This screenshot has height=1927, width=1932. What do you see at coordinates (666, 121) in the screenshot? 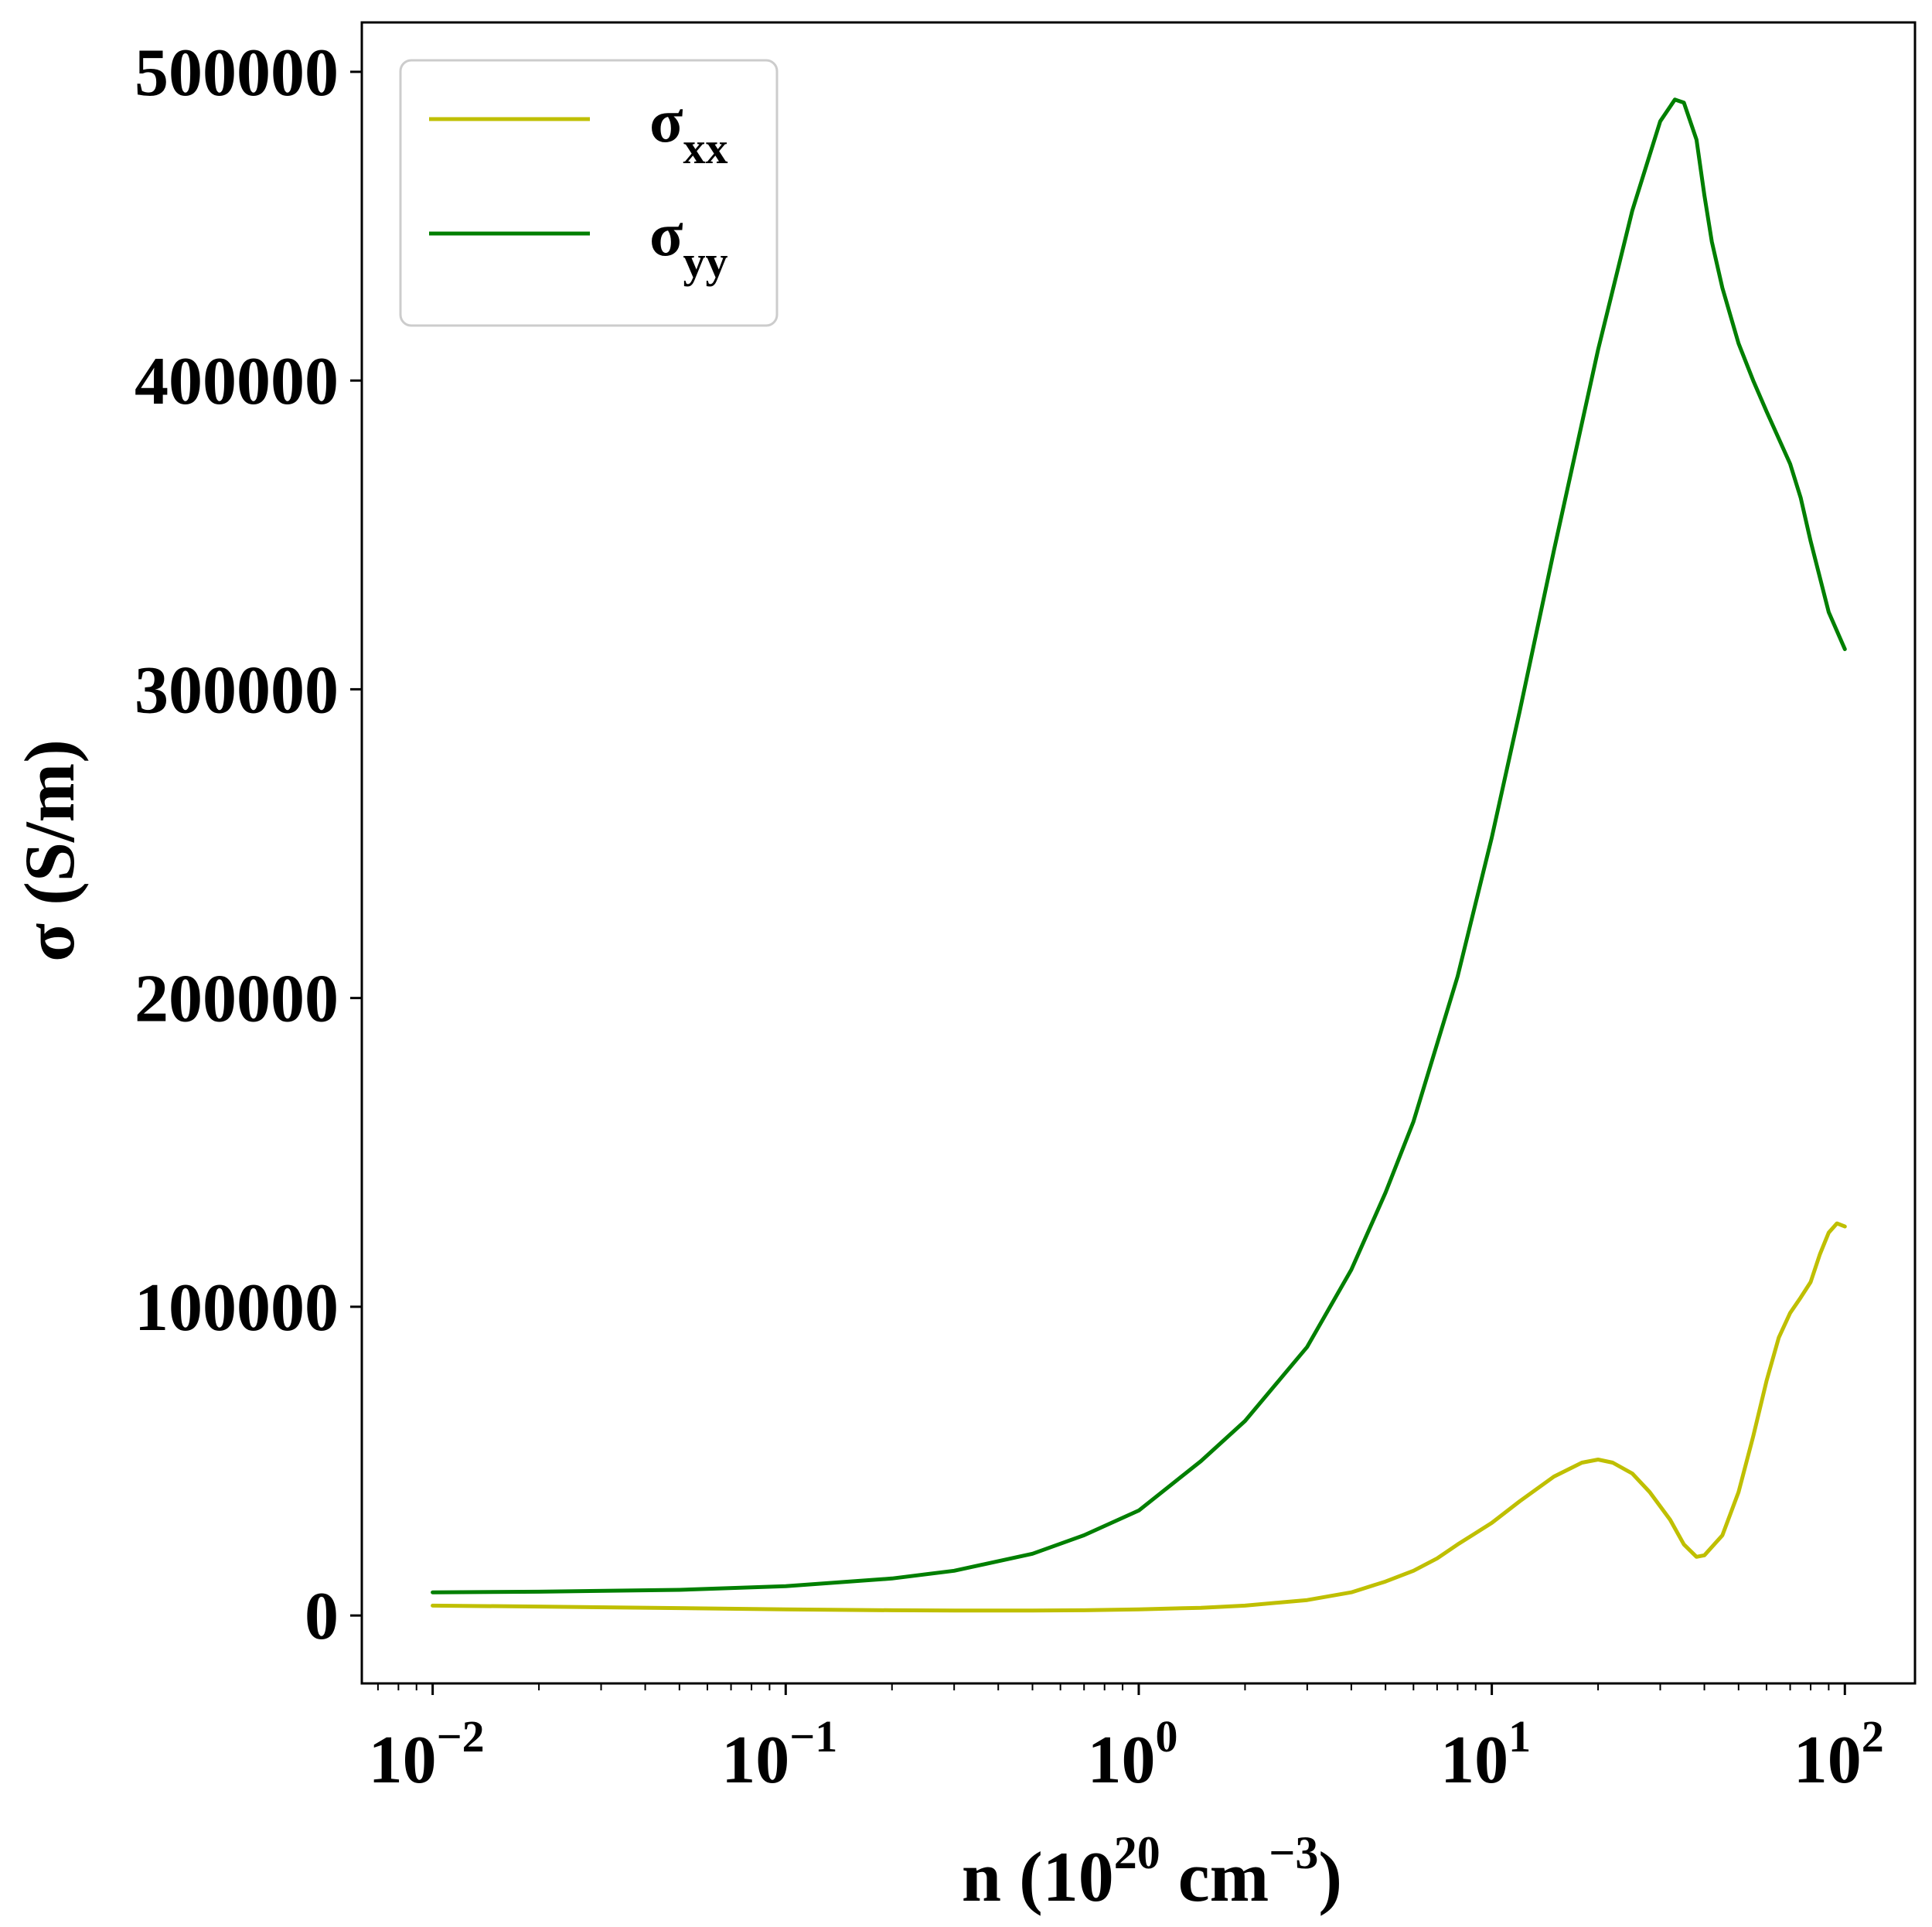
I see `legend-label-sigma-xx-main: σ` at bounding box center [666, 121].